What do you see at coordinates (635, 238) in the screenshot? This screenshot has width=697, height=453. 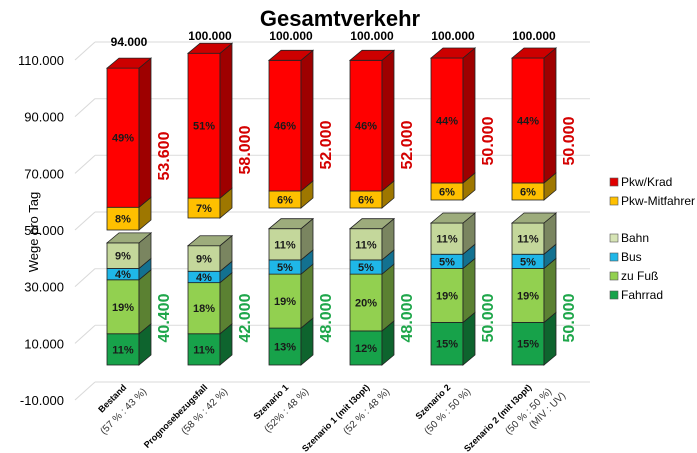 I see `legend-label: Bahn` at bounding box center [635, 238].